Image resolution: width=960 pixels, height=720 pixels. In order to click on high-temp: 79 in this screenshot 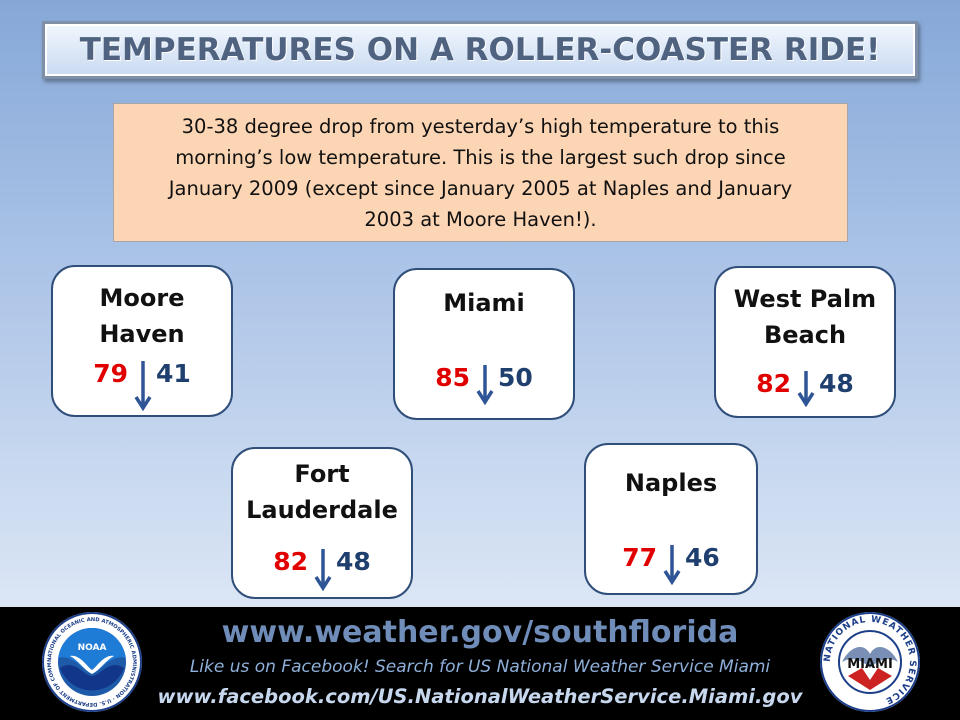, I will do `click(110, 373)`.